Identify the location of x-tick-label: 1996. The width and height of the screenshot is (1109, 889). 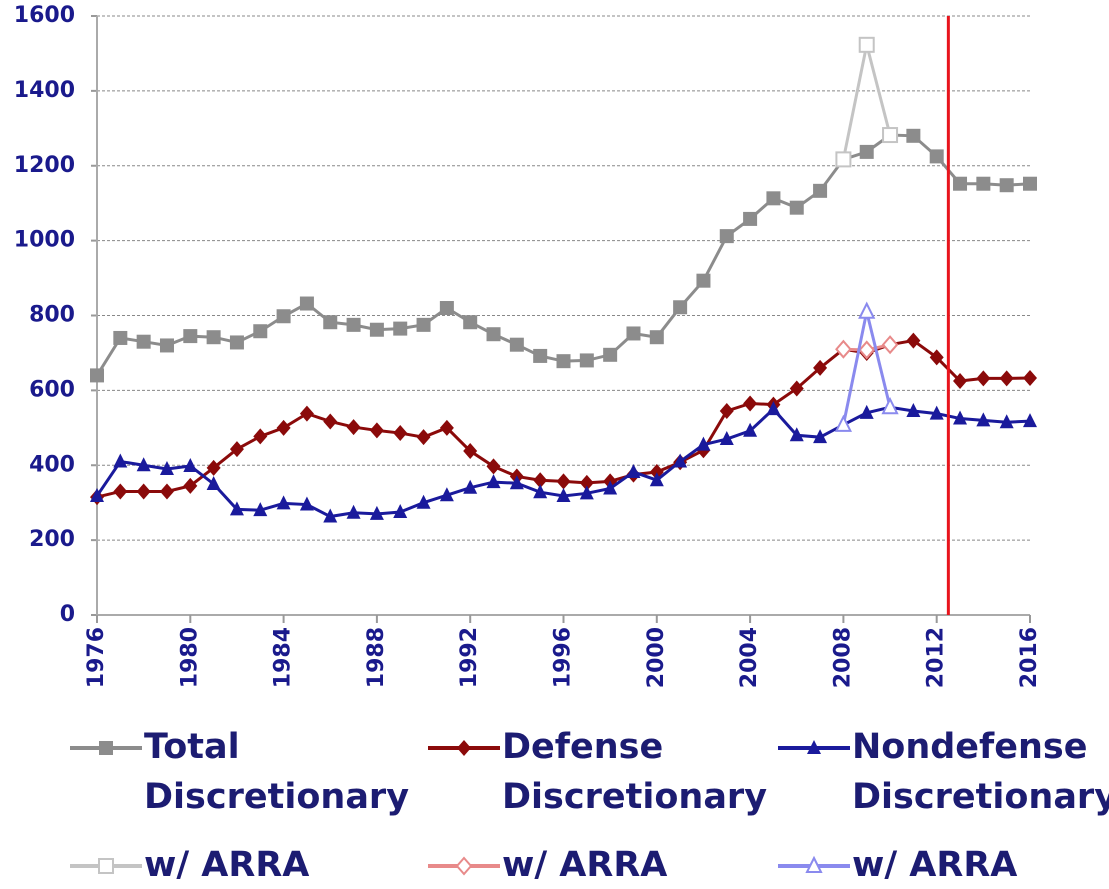
(563, 657).